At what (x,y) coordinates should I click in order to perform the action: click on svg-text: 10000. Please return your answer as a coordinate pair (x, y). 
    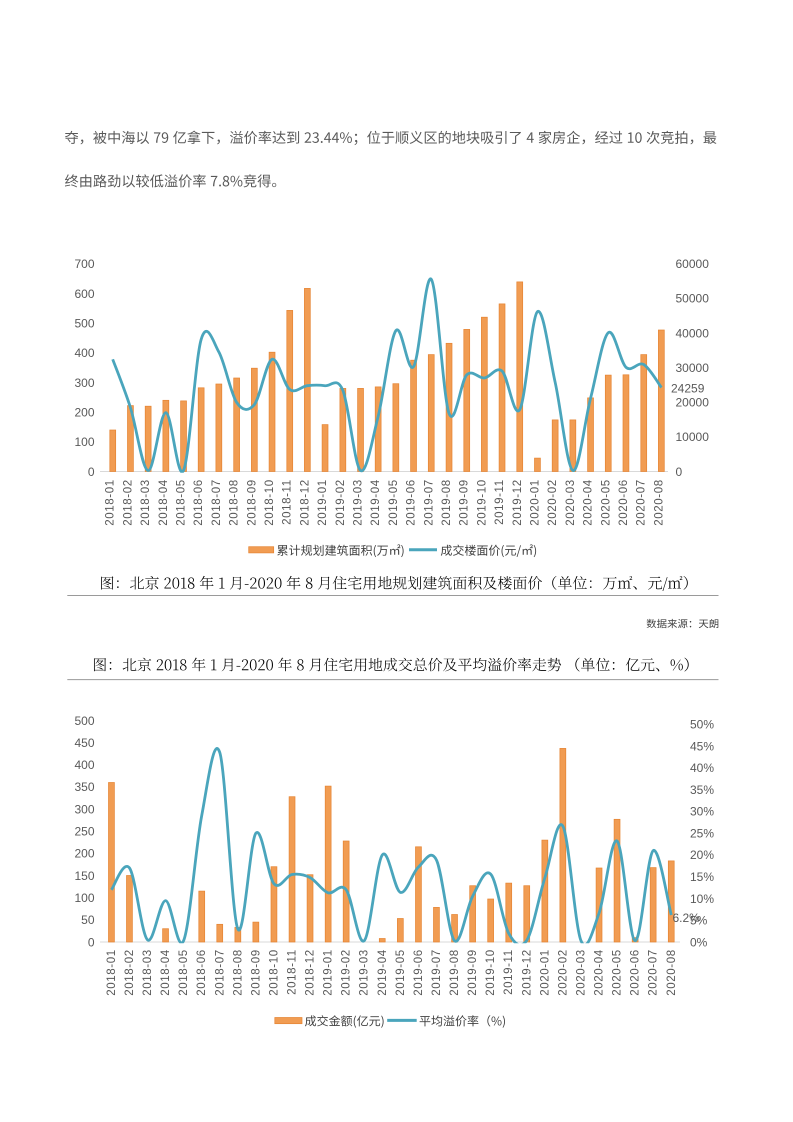
    Looking at the image, I should click on (693, 437).